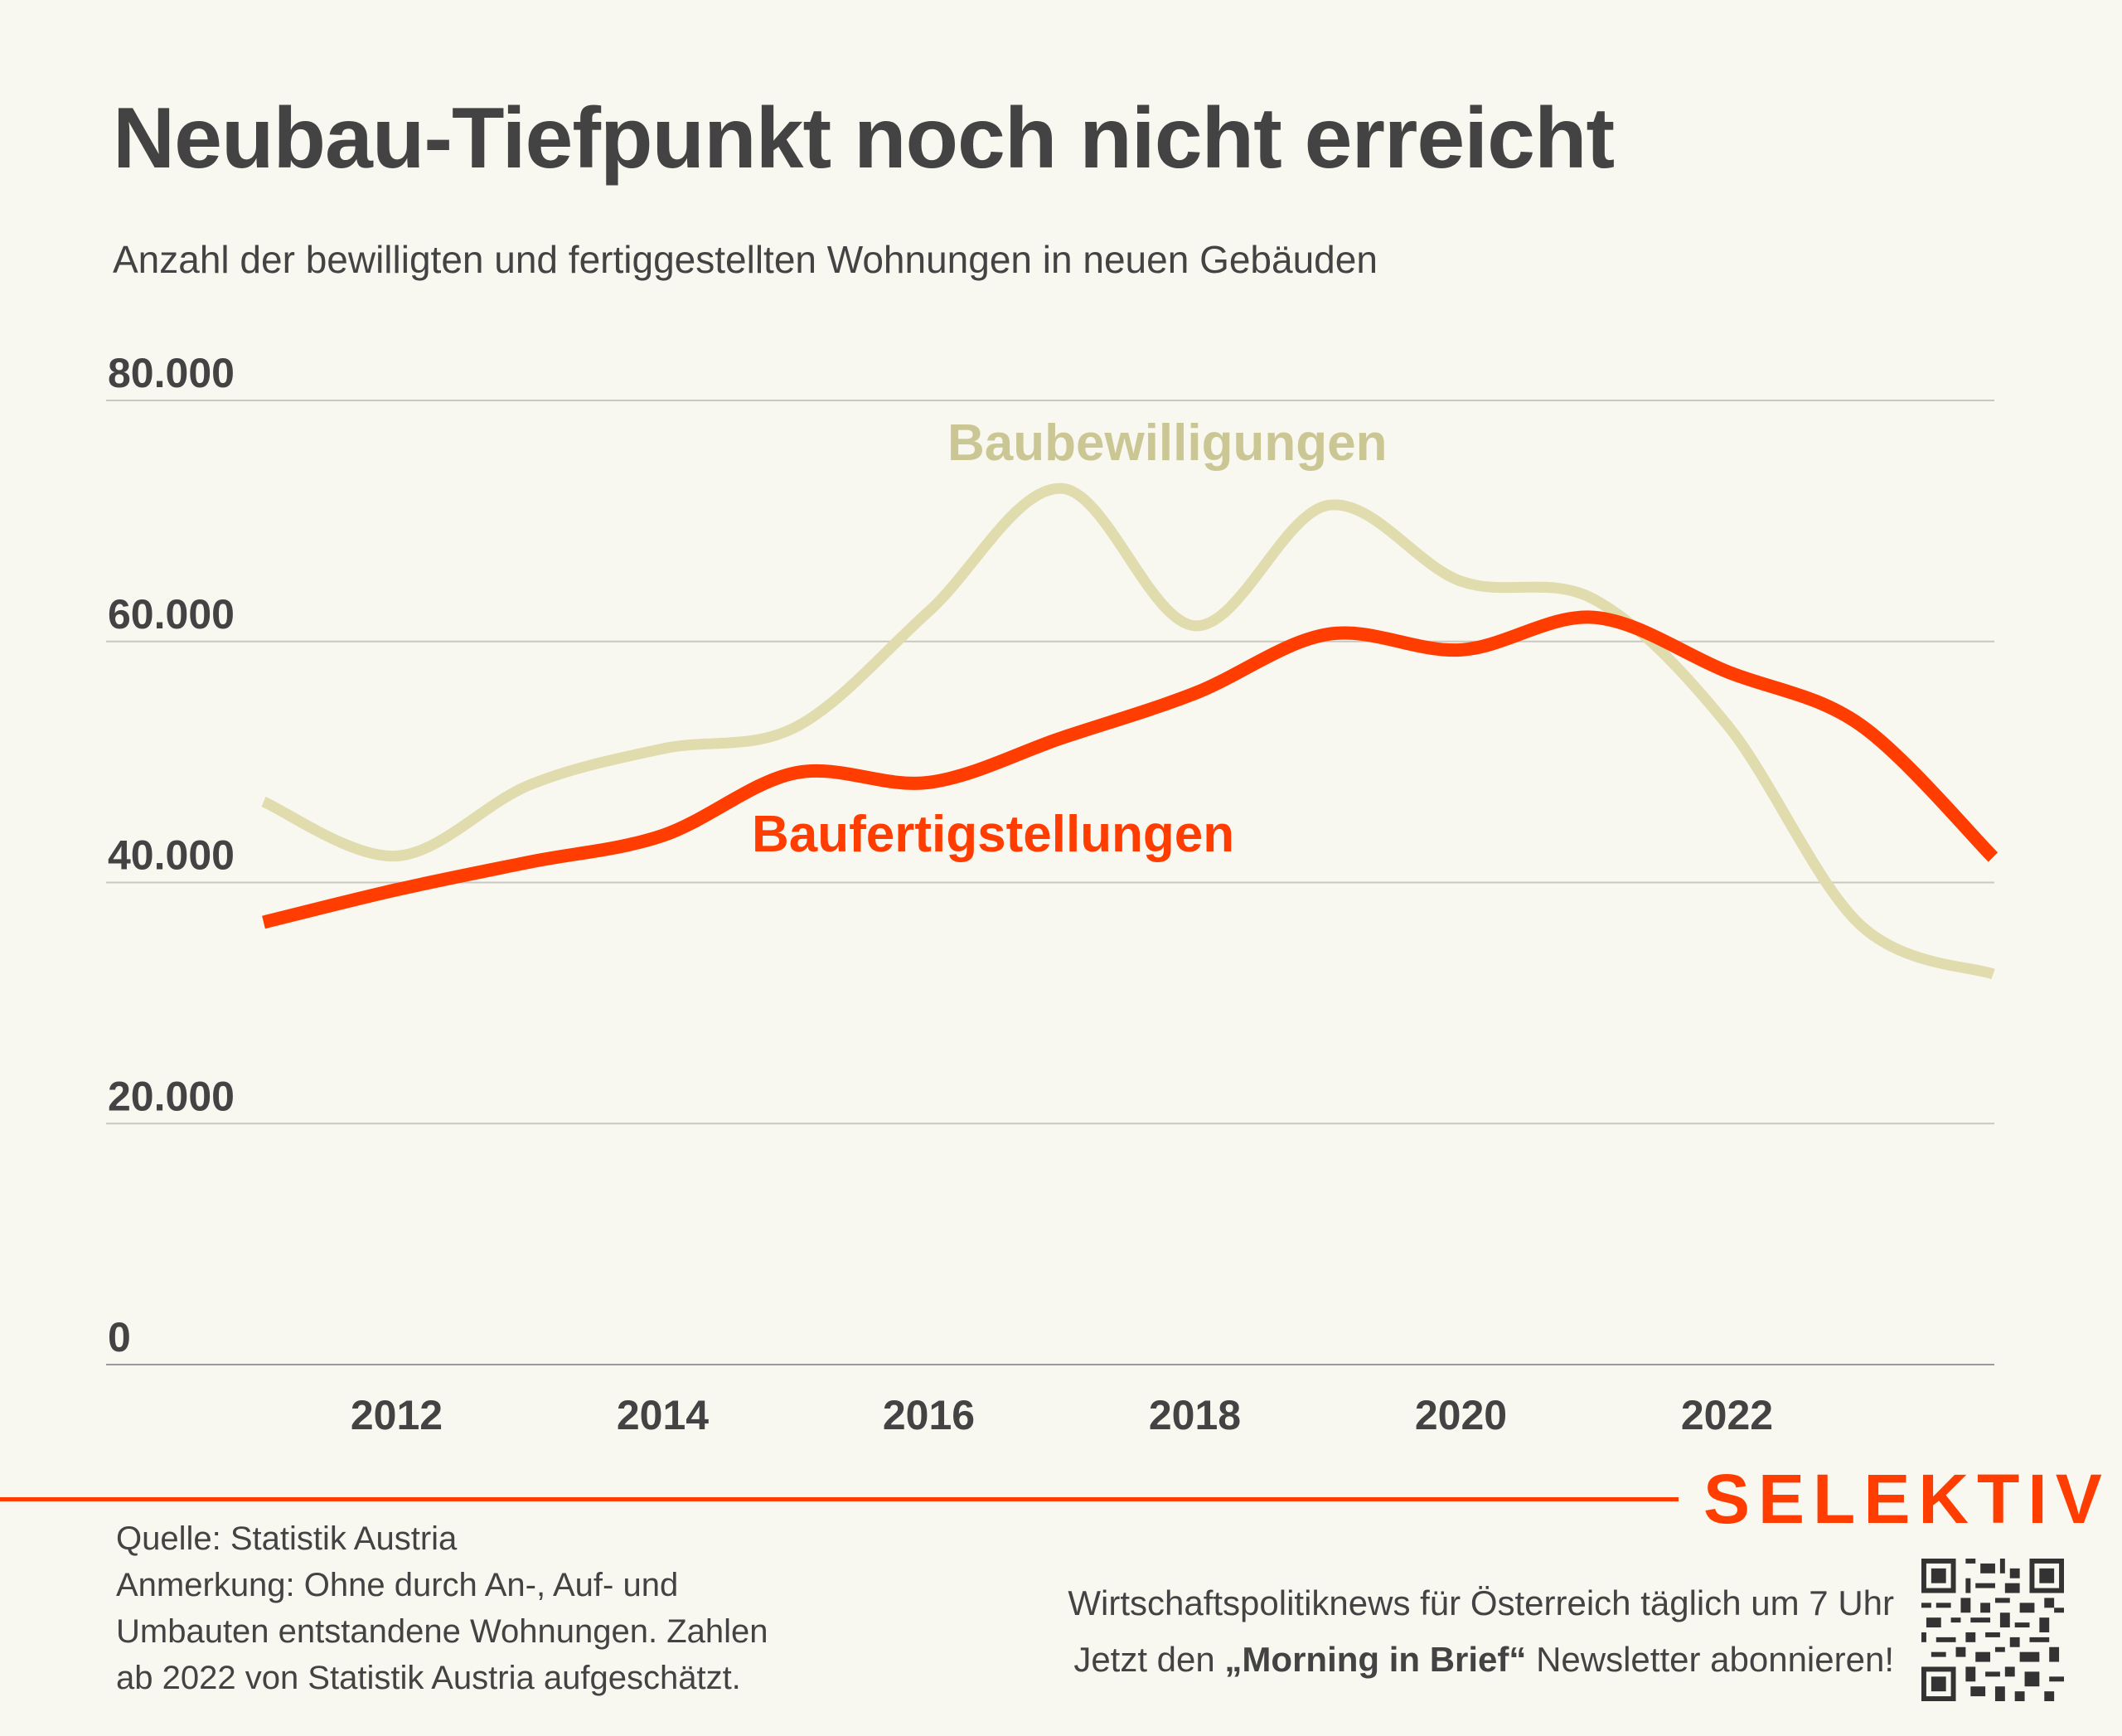 Image resolution: width=2122 pixels, height=1736 pixels. I want to click on x-tick-label: 2016, so click(929, 1415).